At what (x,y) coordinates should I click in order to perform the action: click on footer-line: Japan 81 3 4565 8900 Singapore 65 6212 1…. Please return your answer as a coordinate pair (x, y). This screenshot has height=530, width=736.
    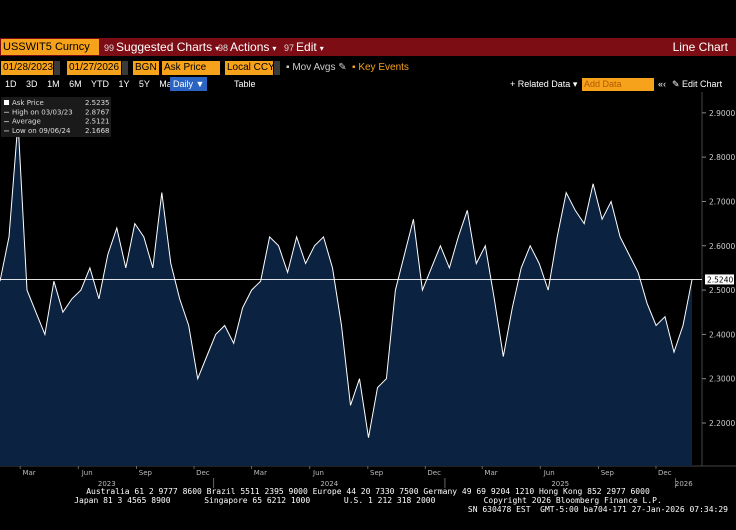
    Looking at the image, I should click on (368, 500).